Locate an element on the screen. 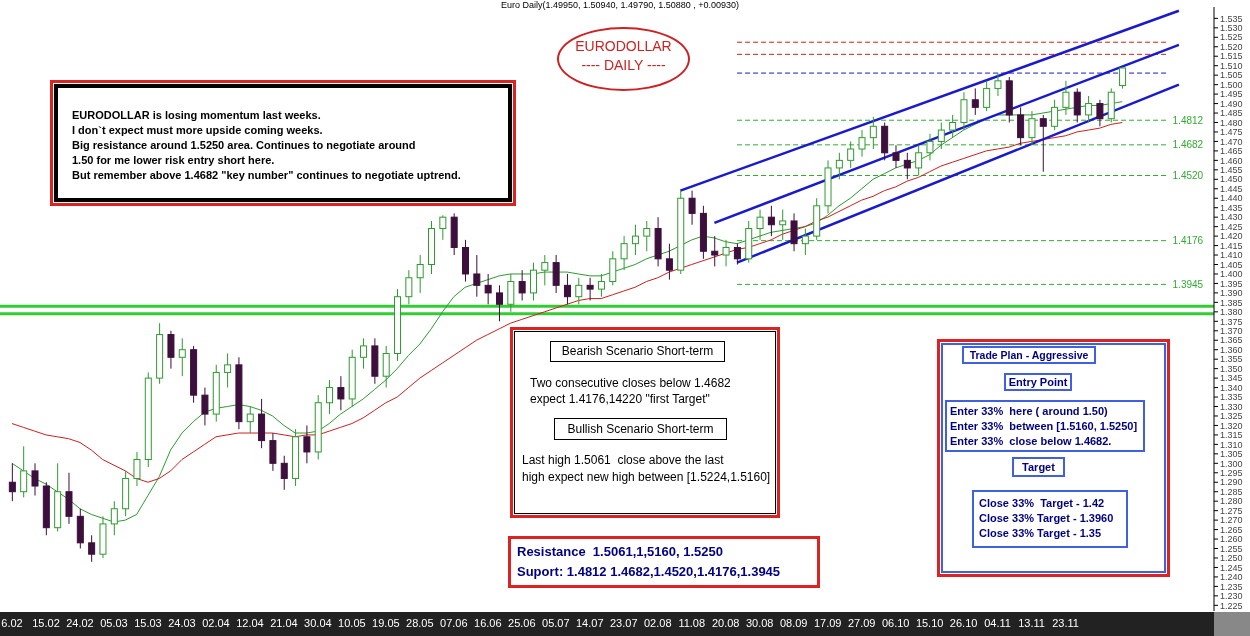  y-tick-label: 1.420 is located at coordinates (1231, 236).